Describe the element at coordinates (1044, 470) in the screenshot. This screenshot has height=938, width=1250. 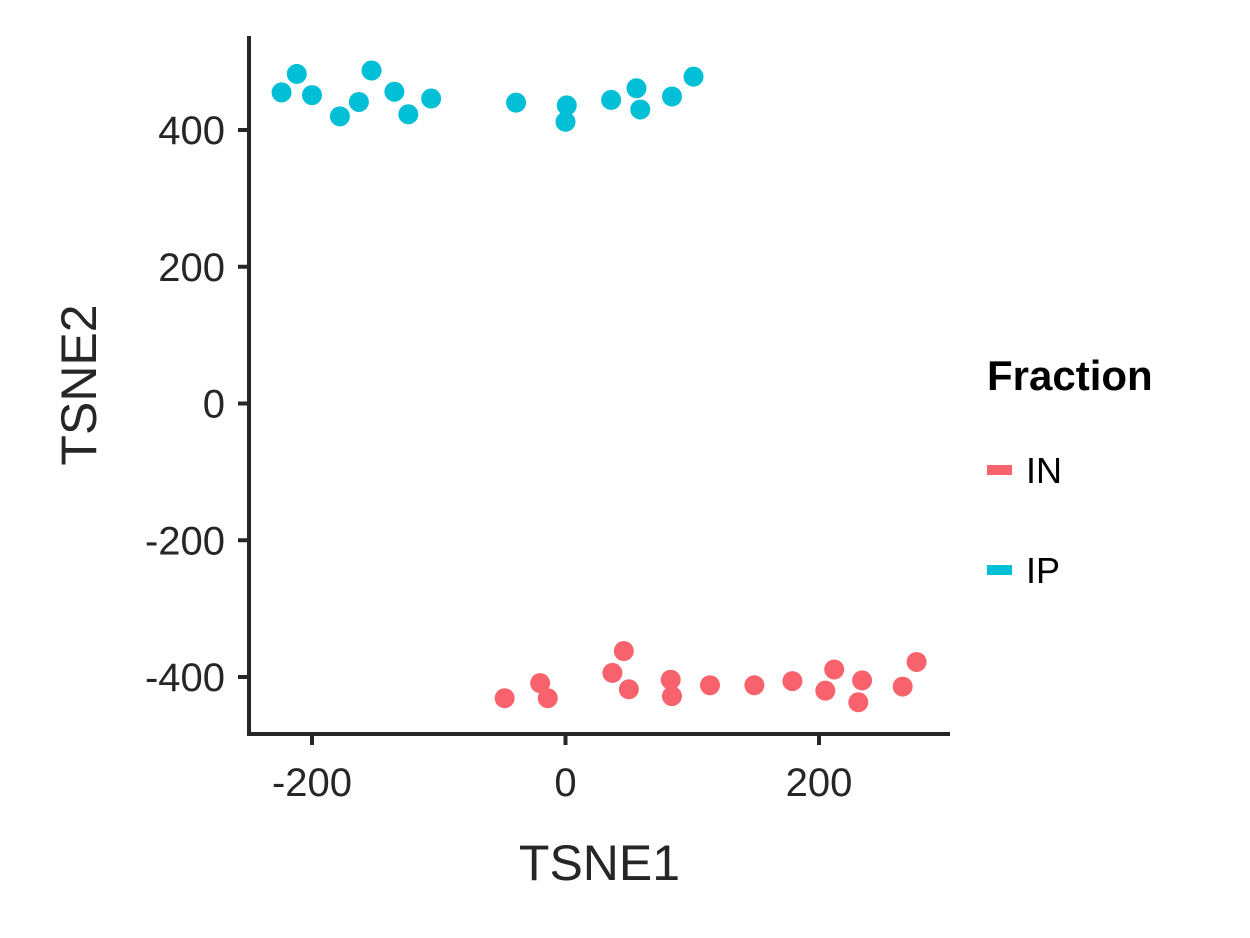
I see `legend-label-in: IN` at that location.